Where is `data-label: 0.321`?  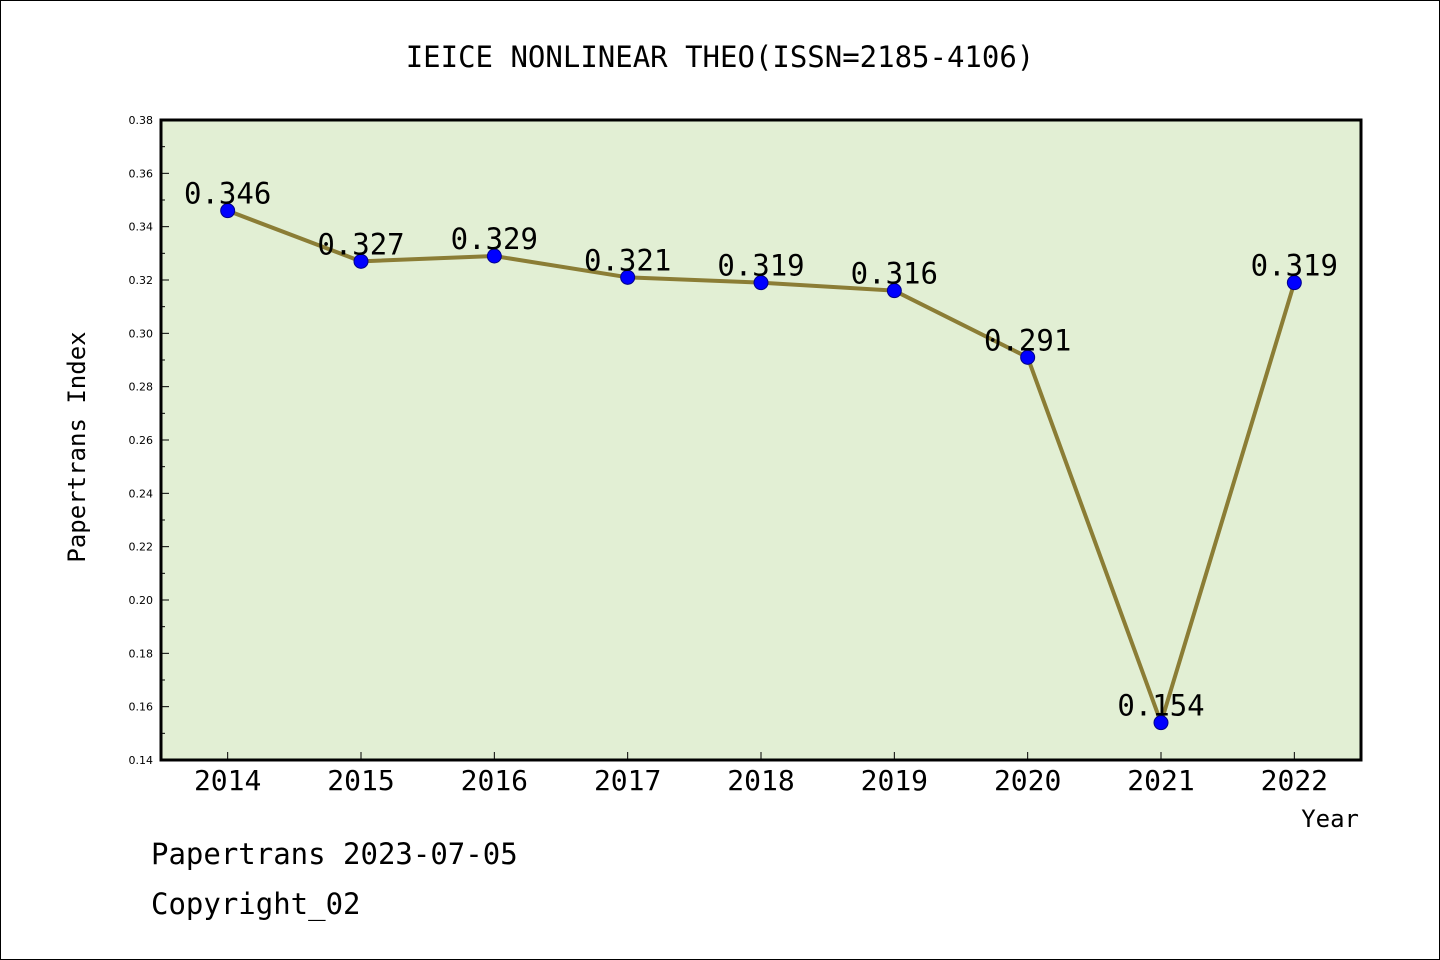 data-label: 0.321 is located at coordinates (627, 260).